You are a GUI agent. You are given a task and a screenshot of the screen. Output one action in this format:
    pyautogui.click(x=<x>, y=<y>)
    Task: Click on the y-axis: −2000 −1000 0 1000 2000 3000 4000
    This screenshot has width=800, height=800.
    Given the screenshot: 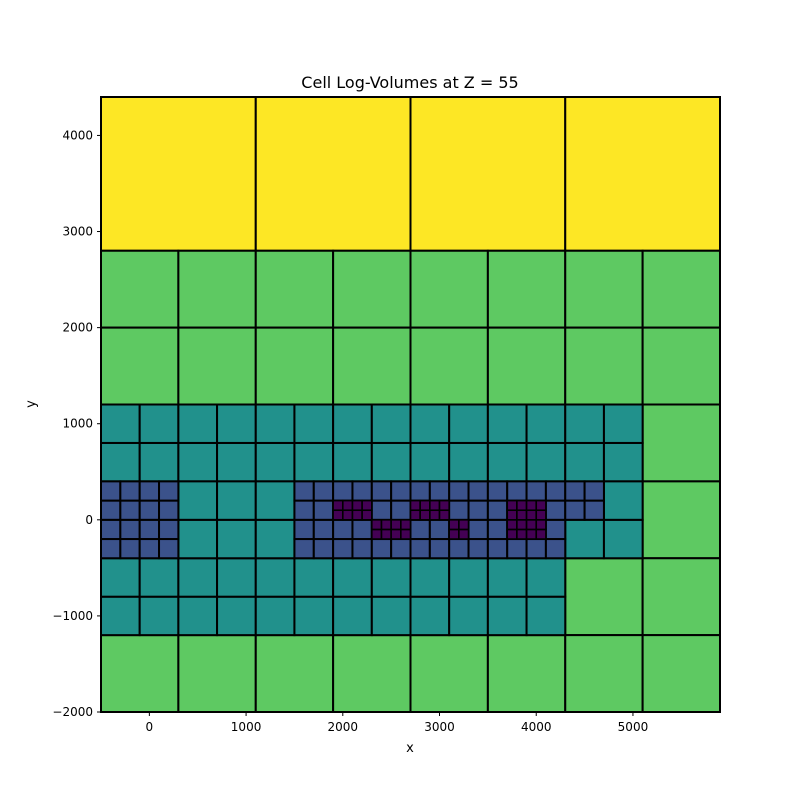 What is the action you would take?
    pyautogui.click(x=76, y=423)
    